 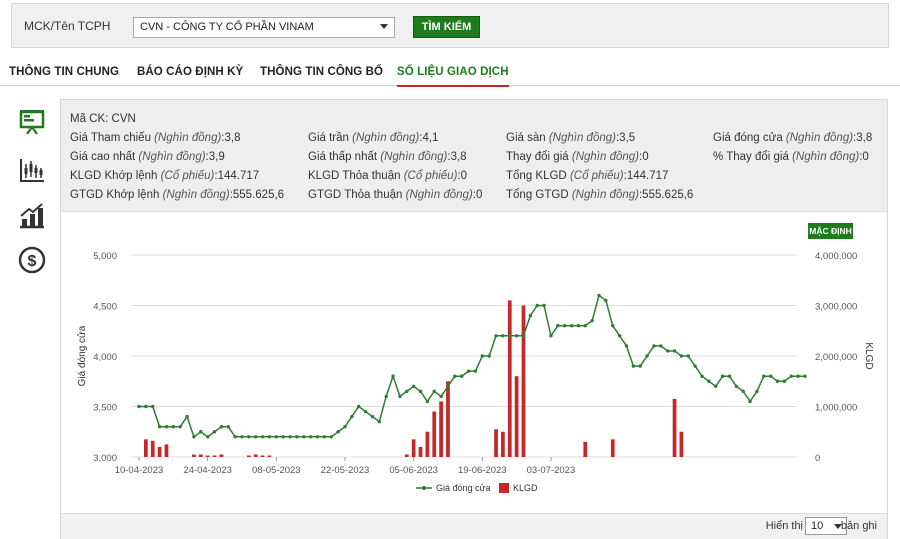 What do you see at coordinates (322, 72) in the screenshot?
I see `tab-disclosures: THÔNG TIN CÔNG BỐ` at bounding box center [322, 72].